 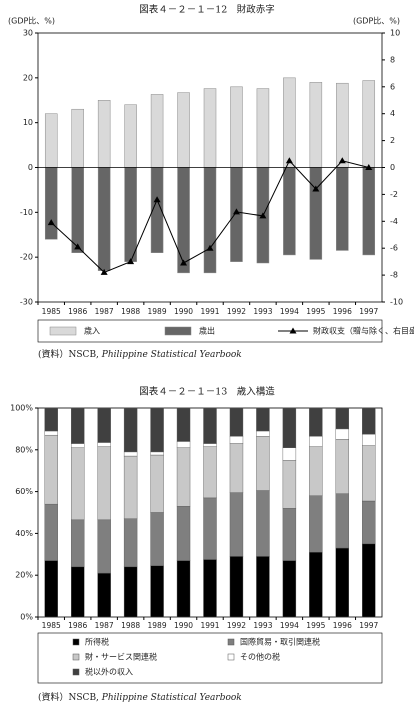 What do you see at coordinates (24, 449) in the screenshot?
I see `y-tick-label: 80%` at bounding box center [24, 449].